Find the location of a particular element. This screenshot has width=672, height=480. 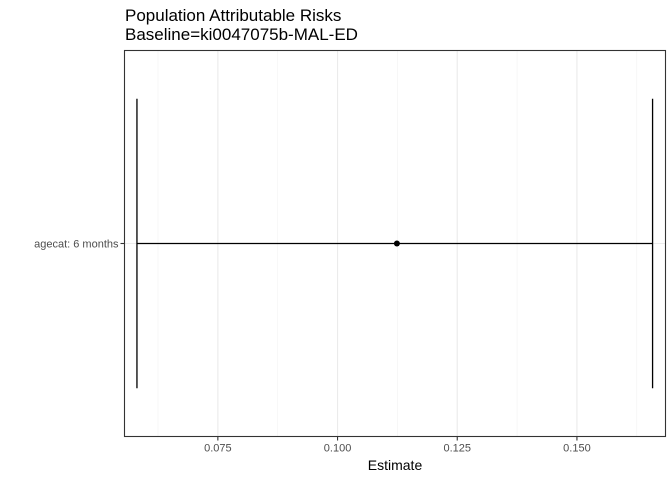

x-tick-label: 0.150 is located at coordinates (577, 449).